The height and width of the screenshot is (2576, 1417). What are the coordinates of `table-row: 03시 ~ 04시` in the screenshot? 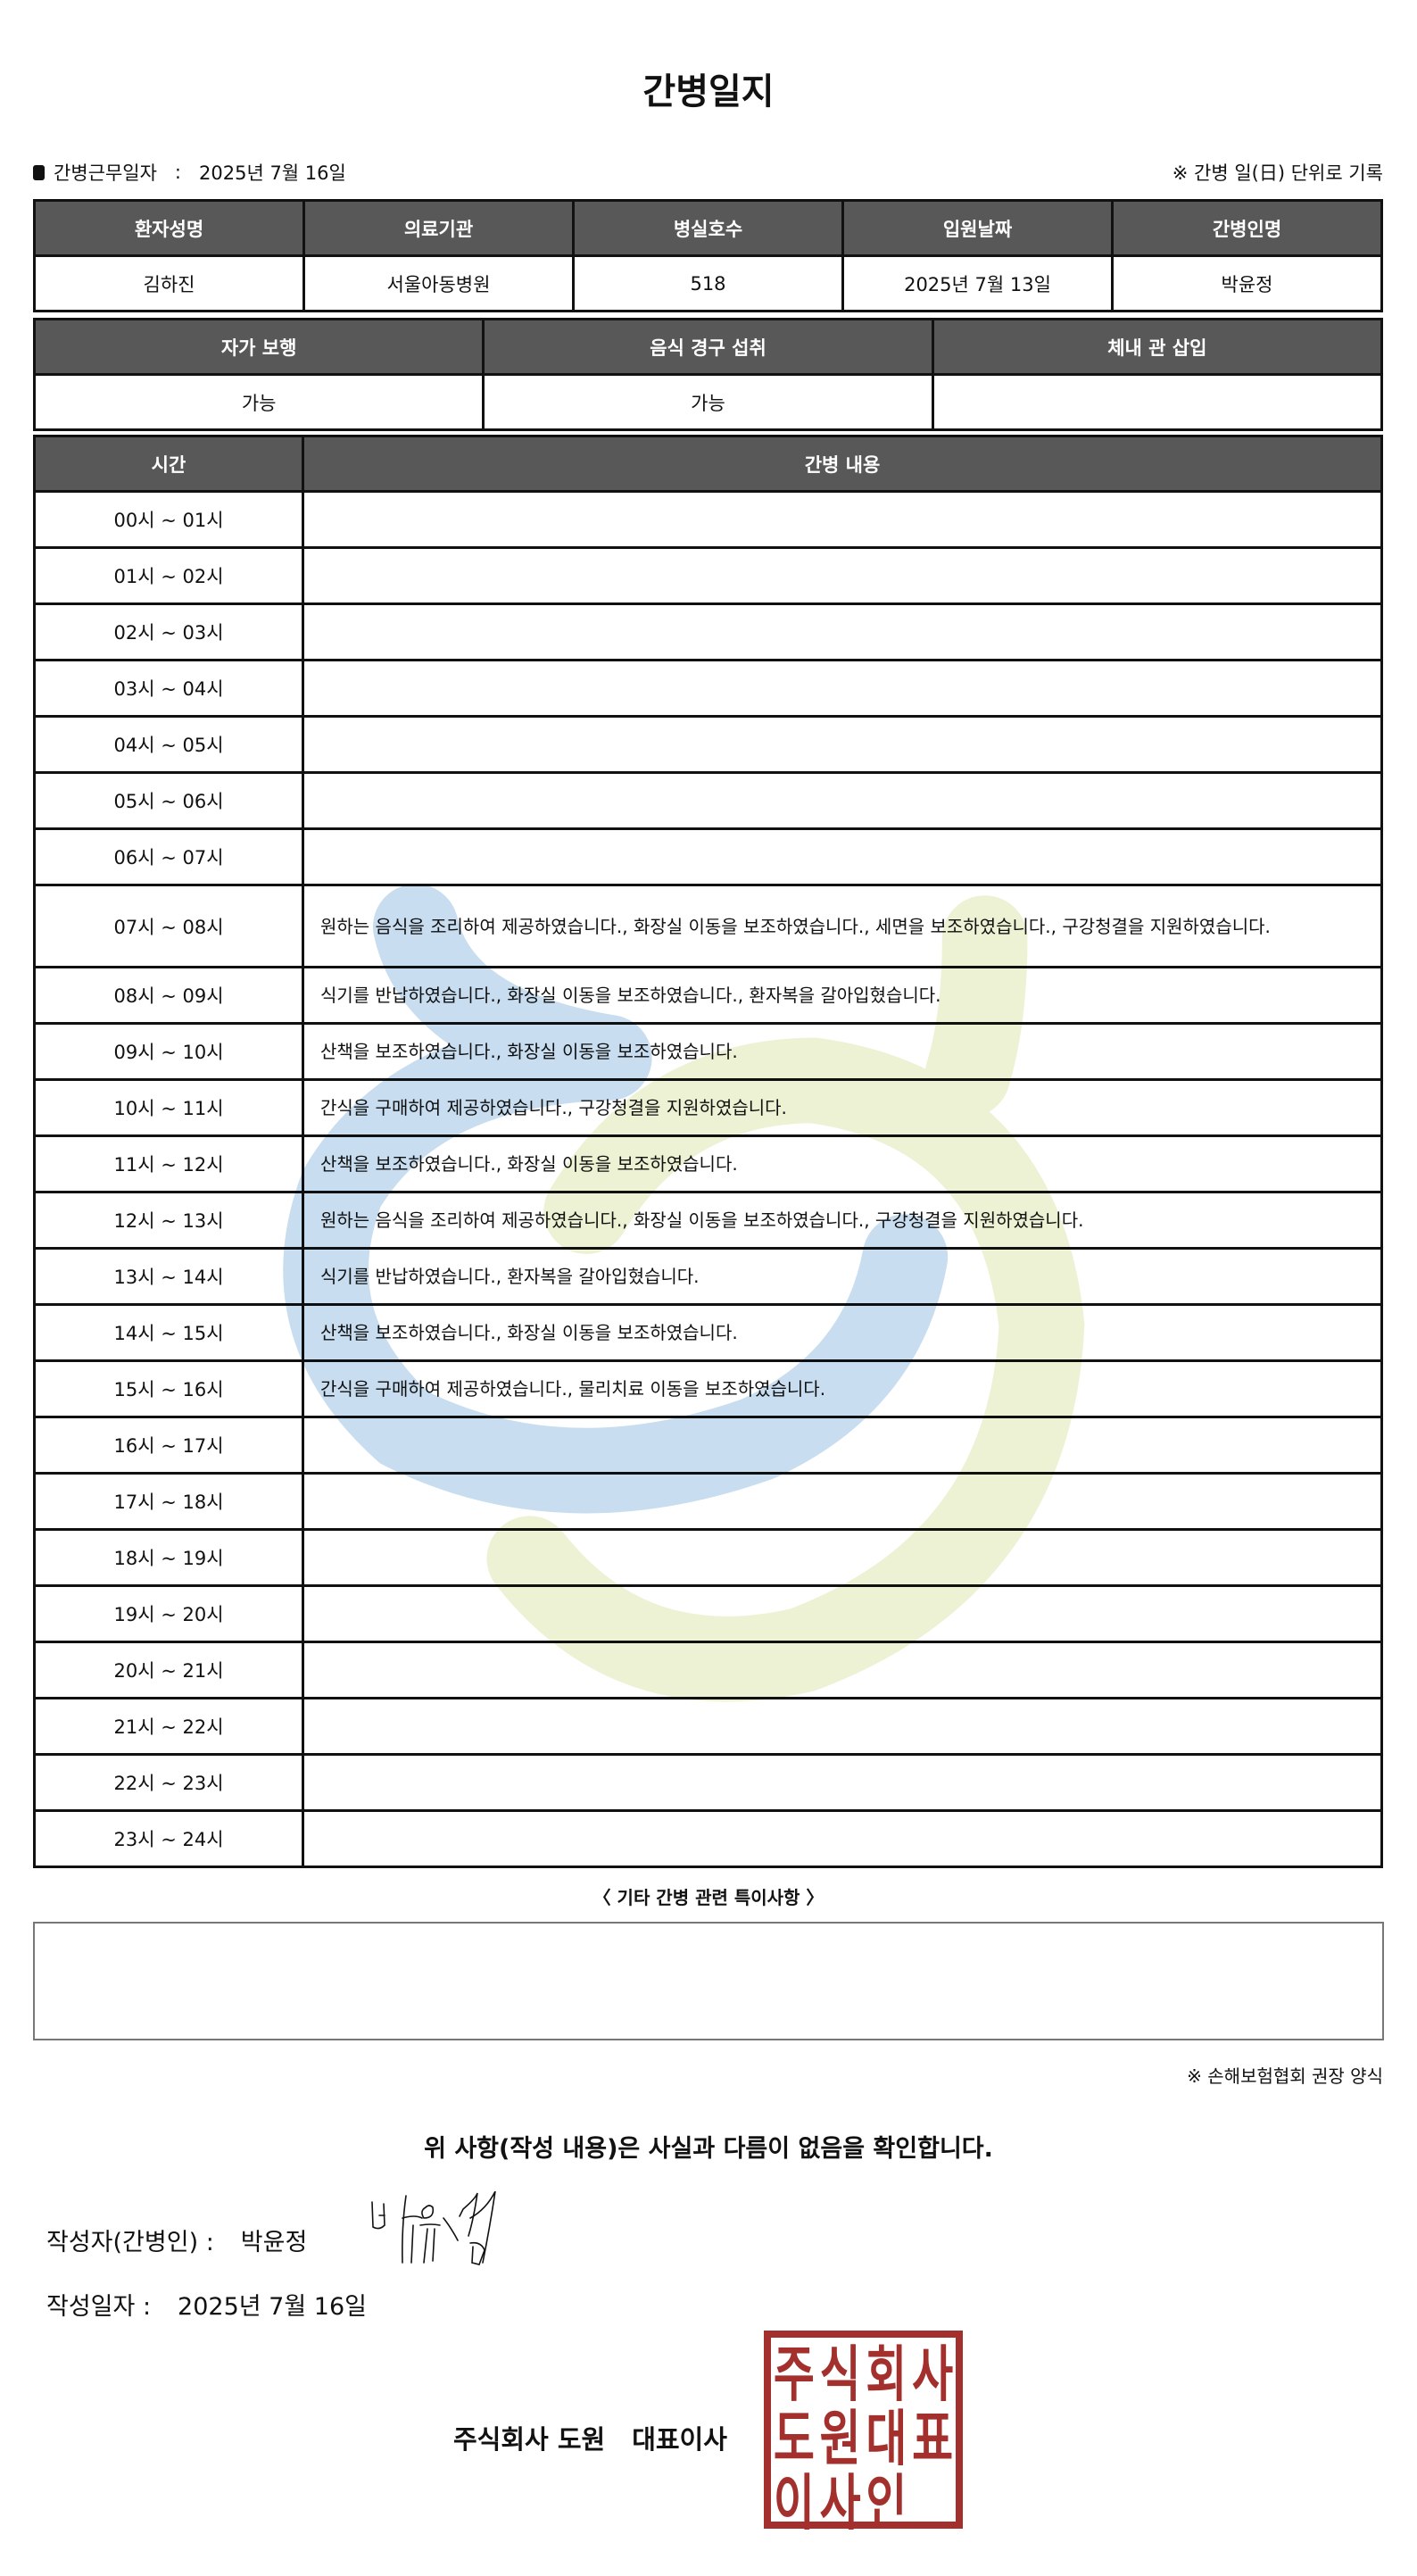 It's located at (708, 688).